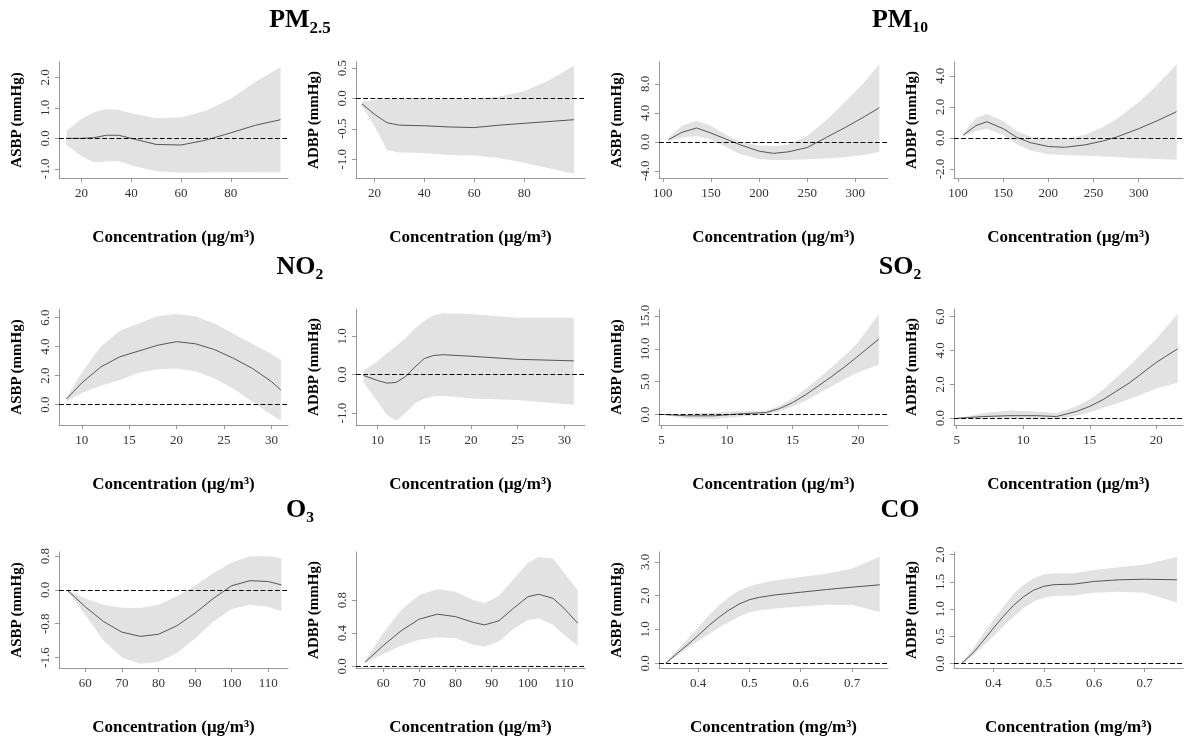  I want to click on y-tick-label: -4.0, so click(644, 171).